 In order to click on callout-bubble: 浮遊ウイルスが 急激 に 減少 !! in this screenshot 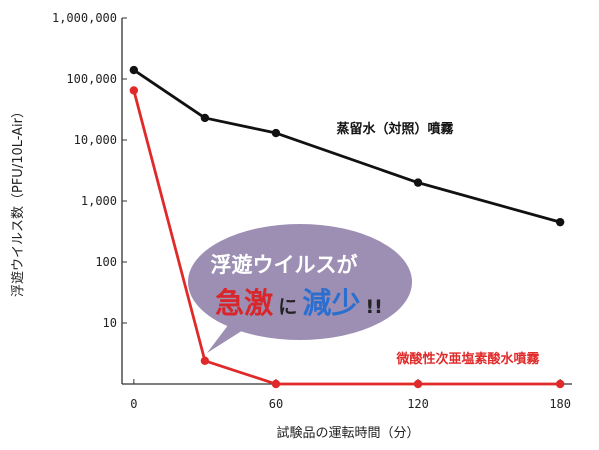, I will do `click(300, 288)`.